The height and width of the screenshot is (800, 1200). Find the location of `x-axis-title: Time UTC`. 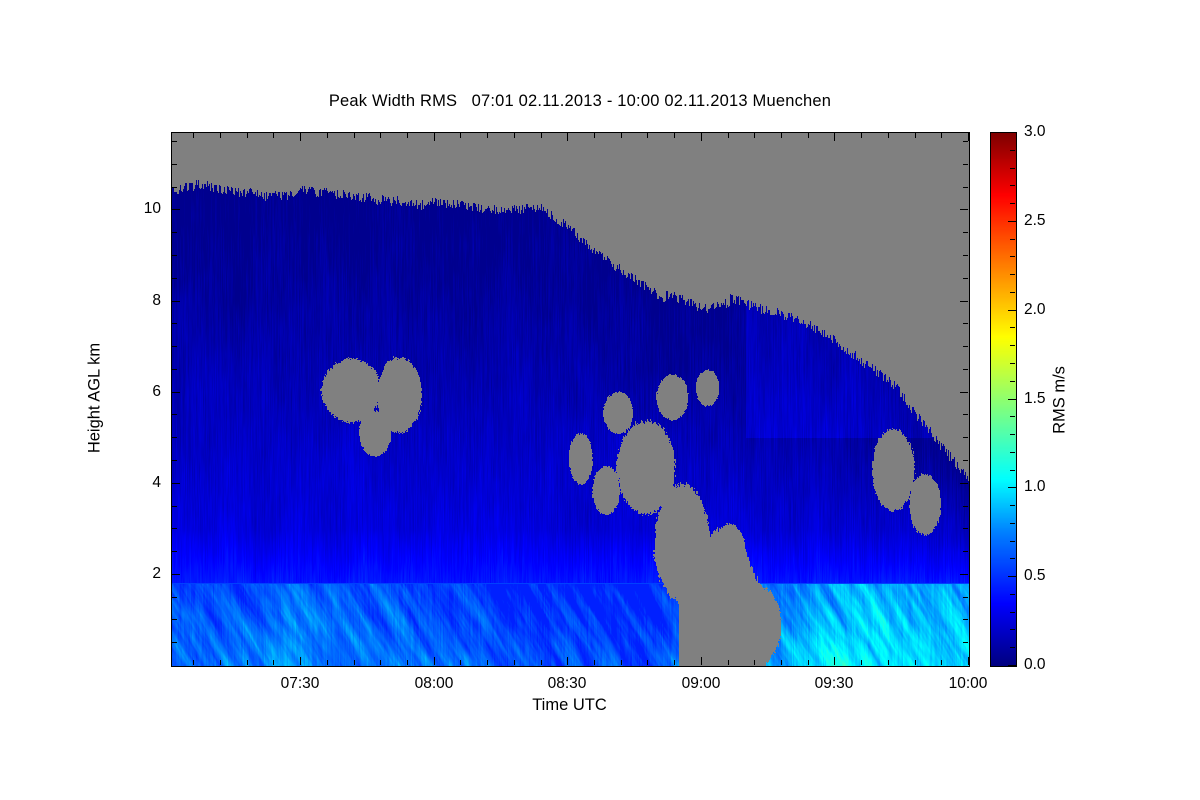

x-axis-title: Time UTC is located at coordinates (569, 705).